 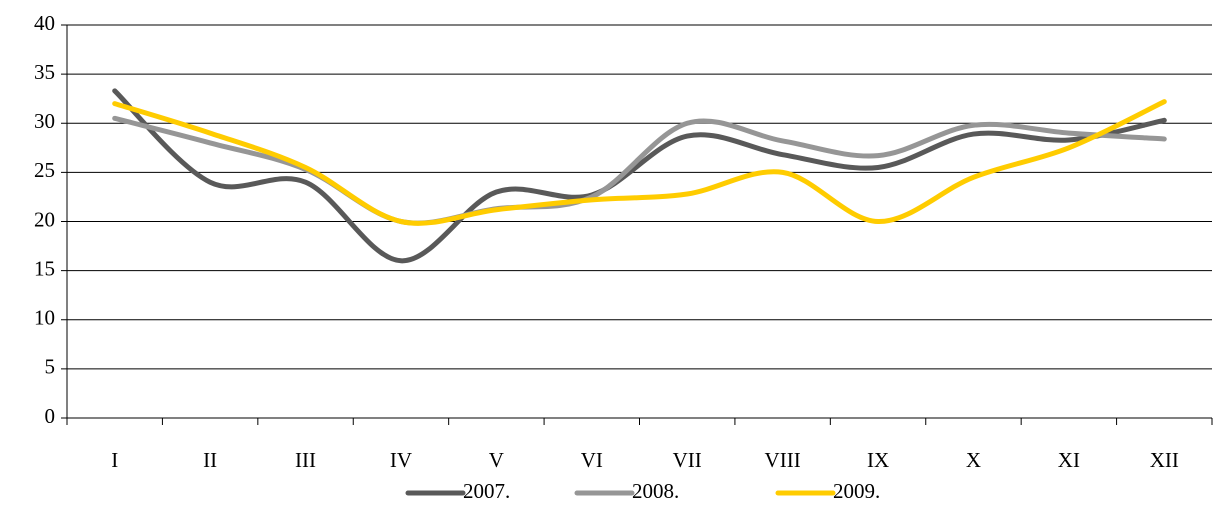 What do you see at coordinates (973, 460) in the screenshot?
I see `x-tick-label: X` at bounding box center [973, 460].